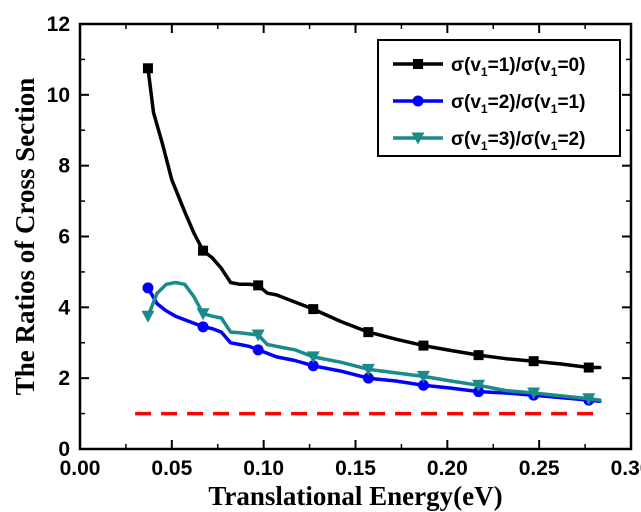 The image size is (641, 512). I want to click on legend-label-2: σ(v1=2)/σ(v1=1), so click(518, 104).